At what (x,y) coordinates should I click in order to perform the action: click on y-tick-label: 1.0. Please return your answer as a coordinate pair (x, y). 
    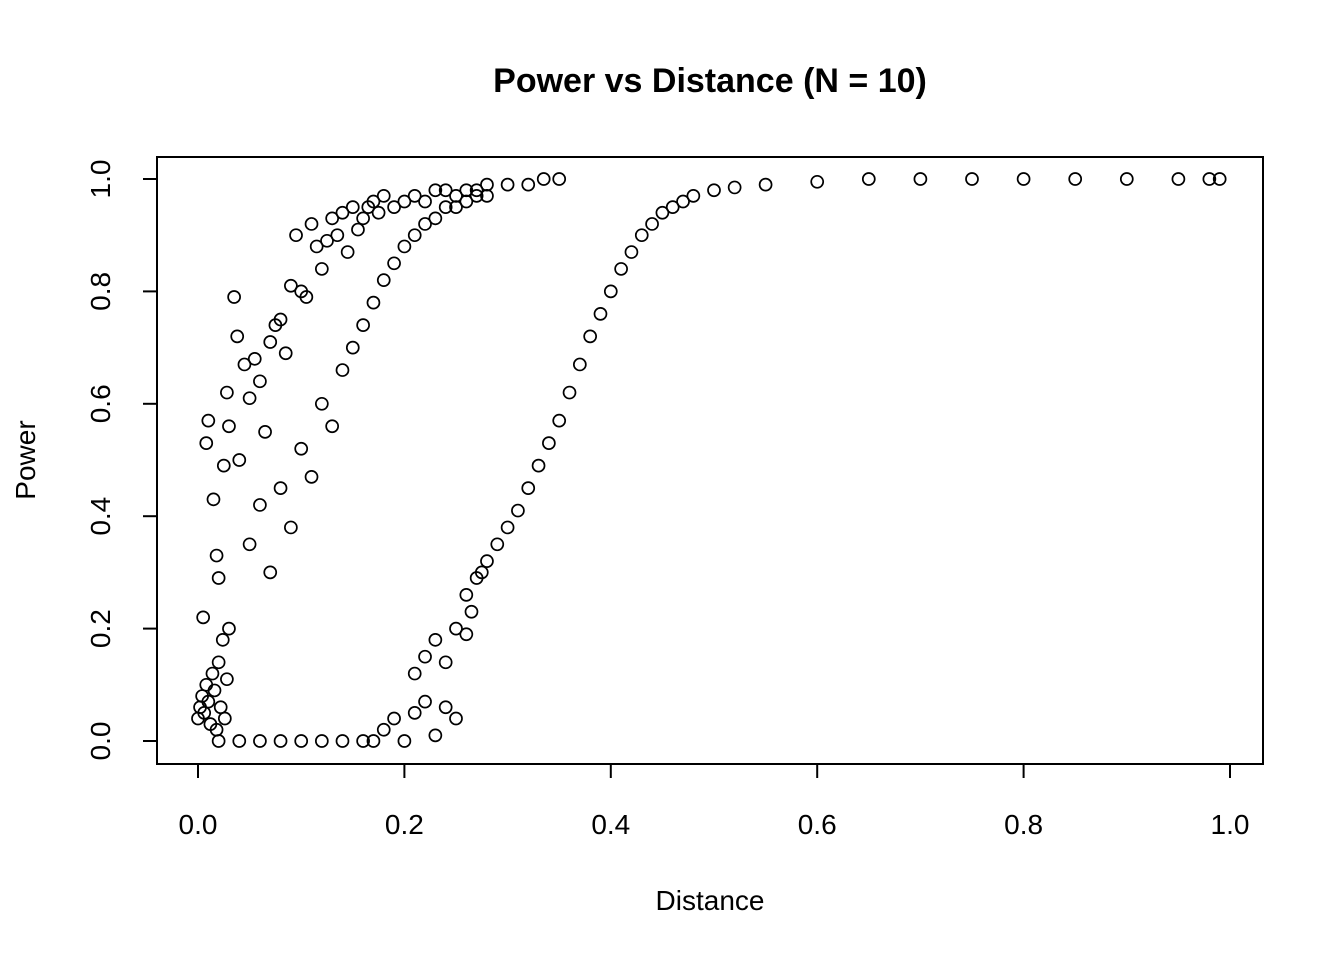
    Looking at the image, I should click on (100, 179).